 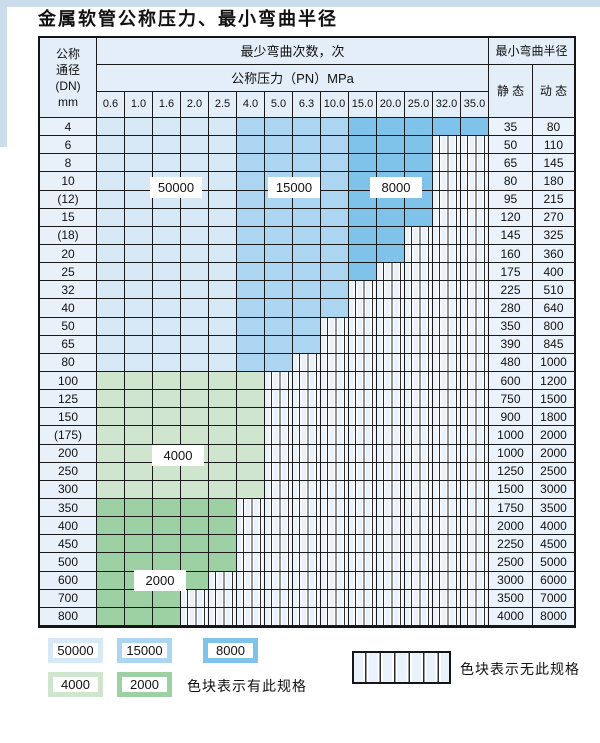 I want to click on cycle-count-label: 15000, so click(x=294, y=187).